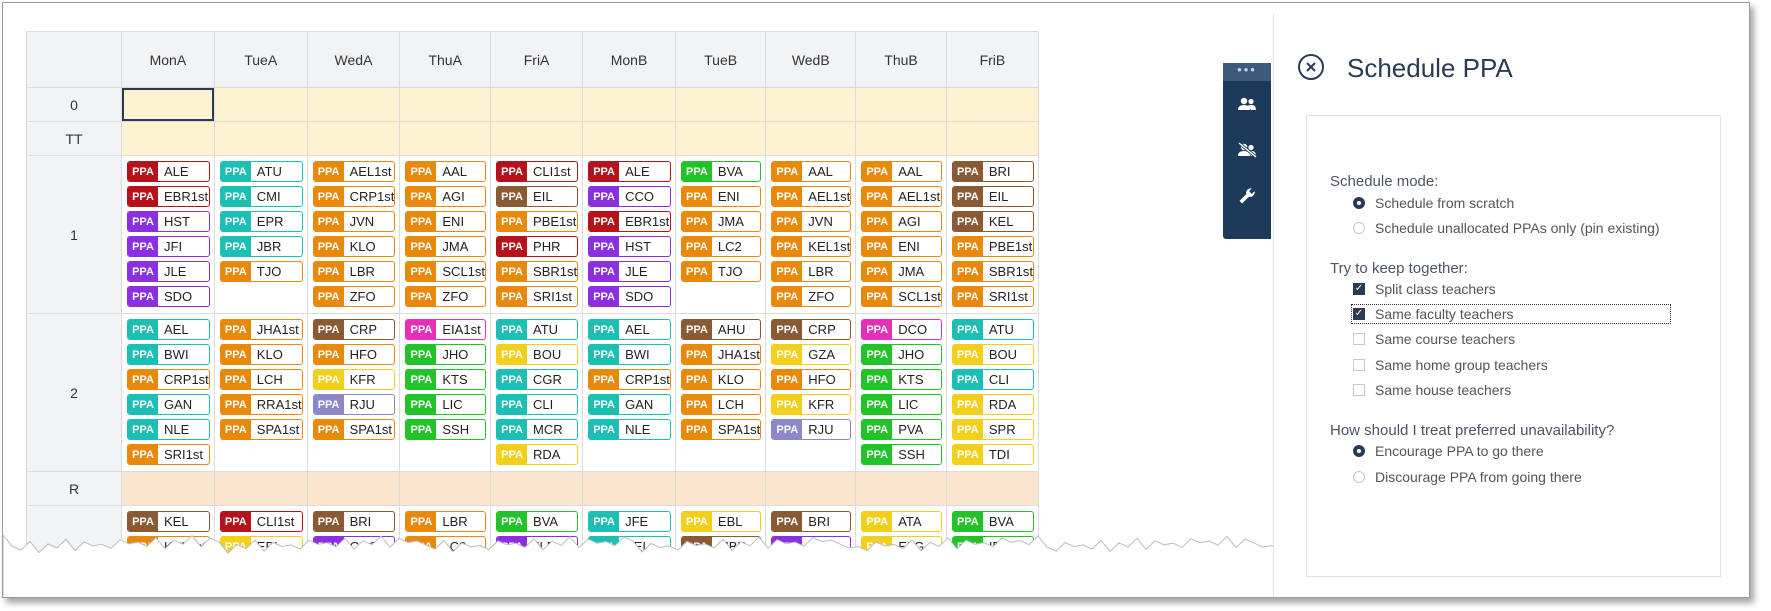  I want to click on ppa-chip: PPA AHU, so click(721, 329).